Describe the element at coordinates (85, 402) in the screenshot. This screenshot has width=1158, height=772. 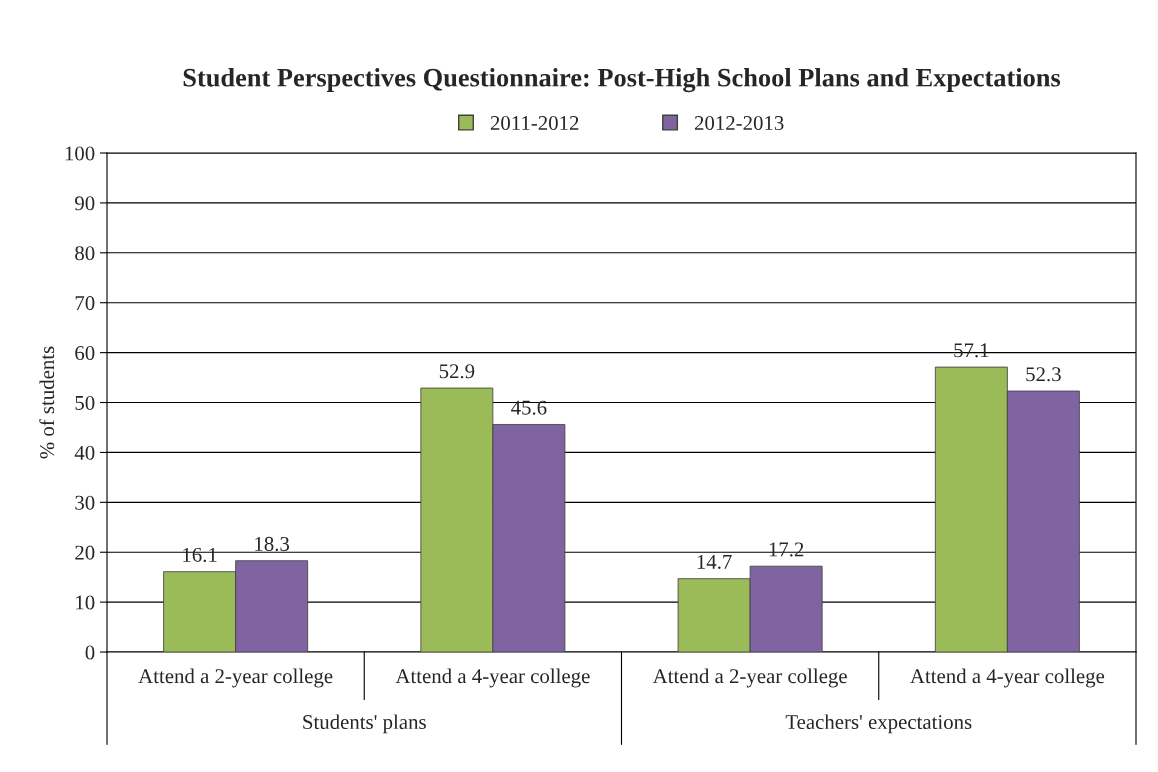
I see `y-tick-label: 50` at that location.